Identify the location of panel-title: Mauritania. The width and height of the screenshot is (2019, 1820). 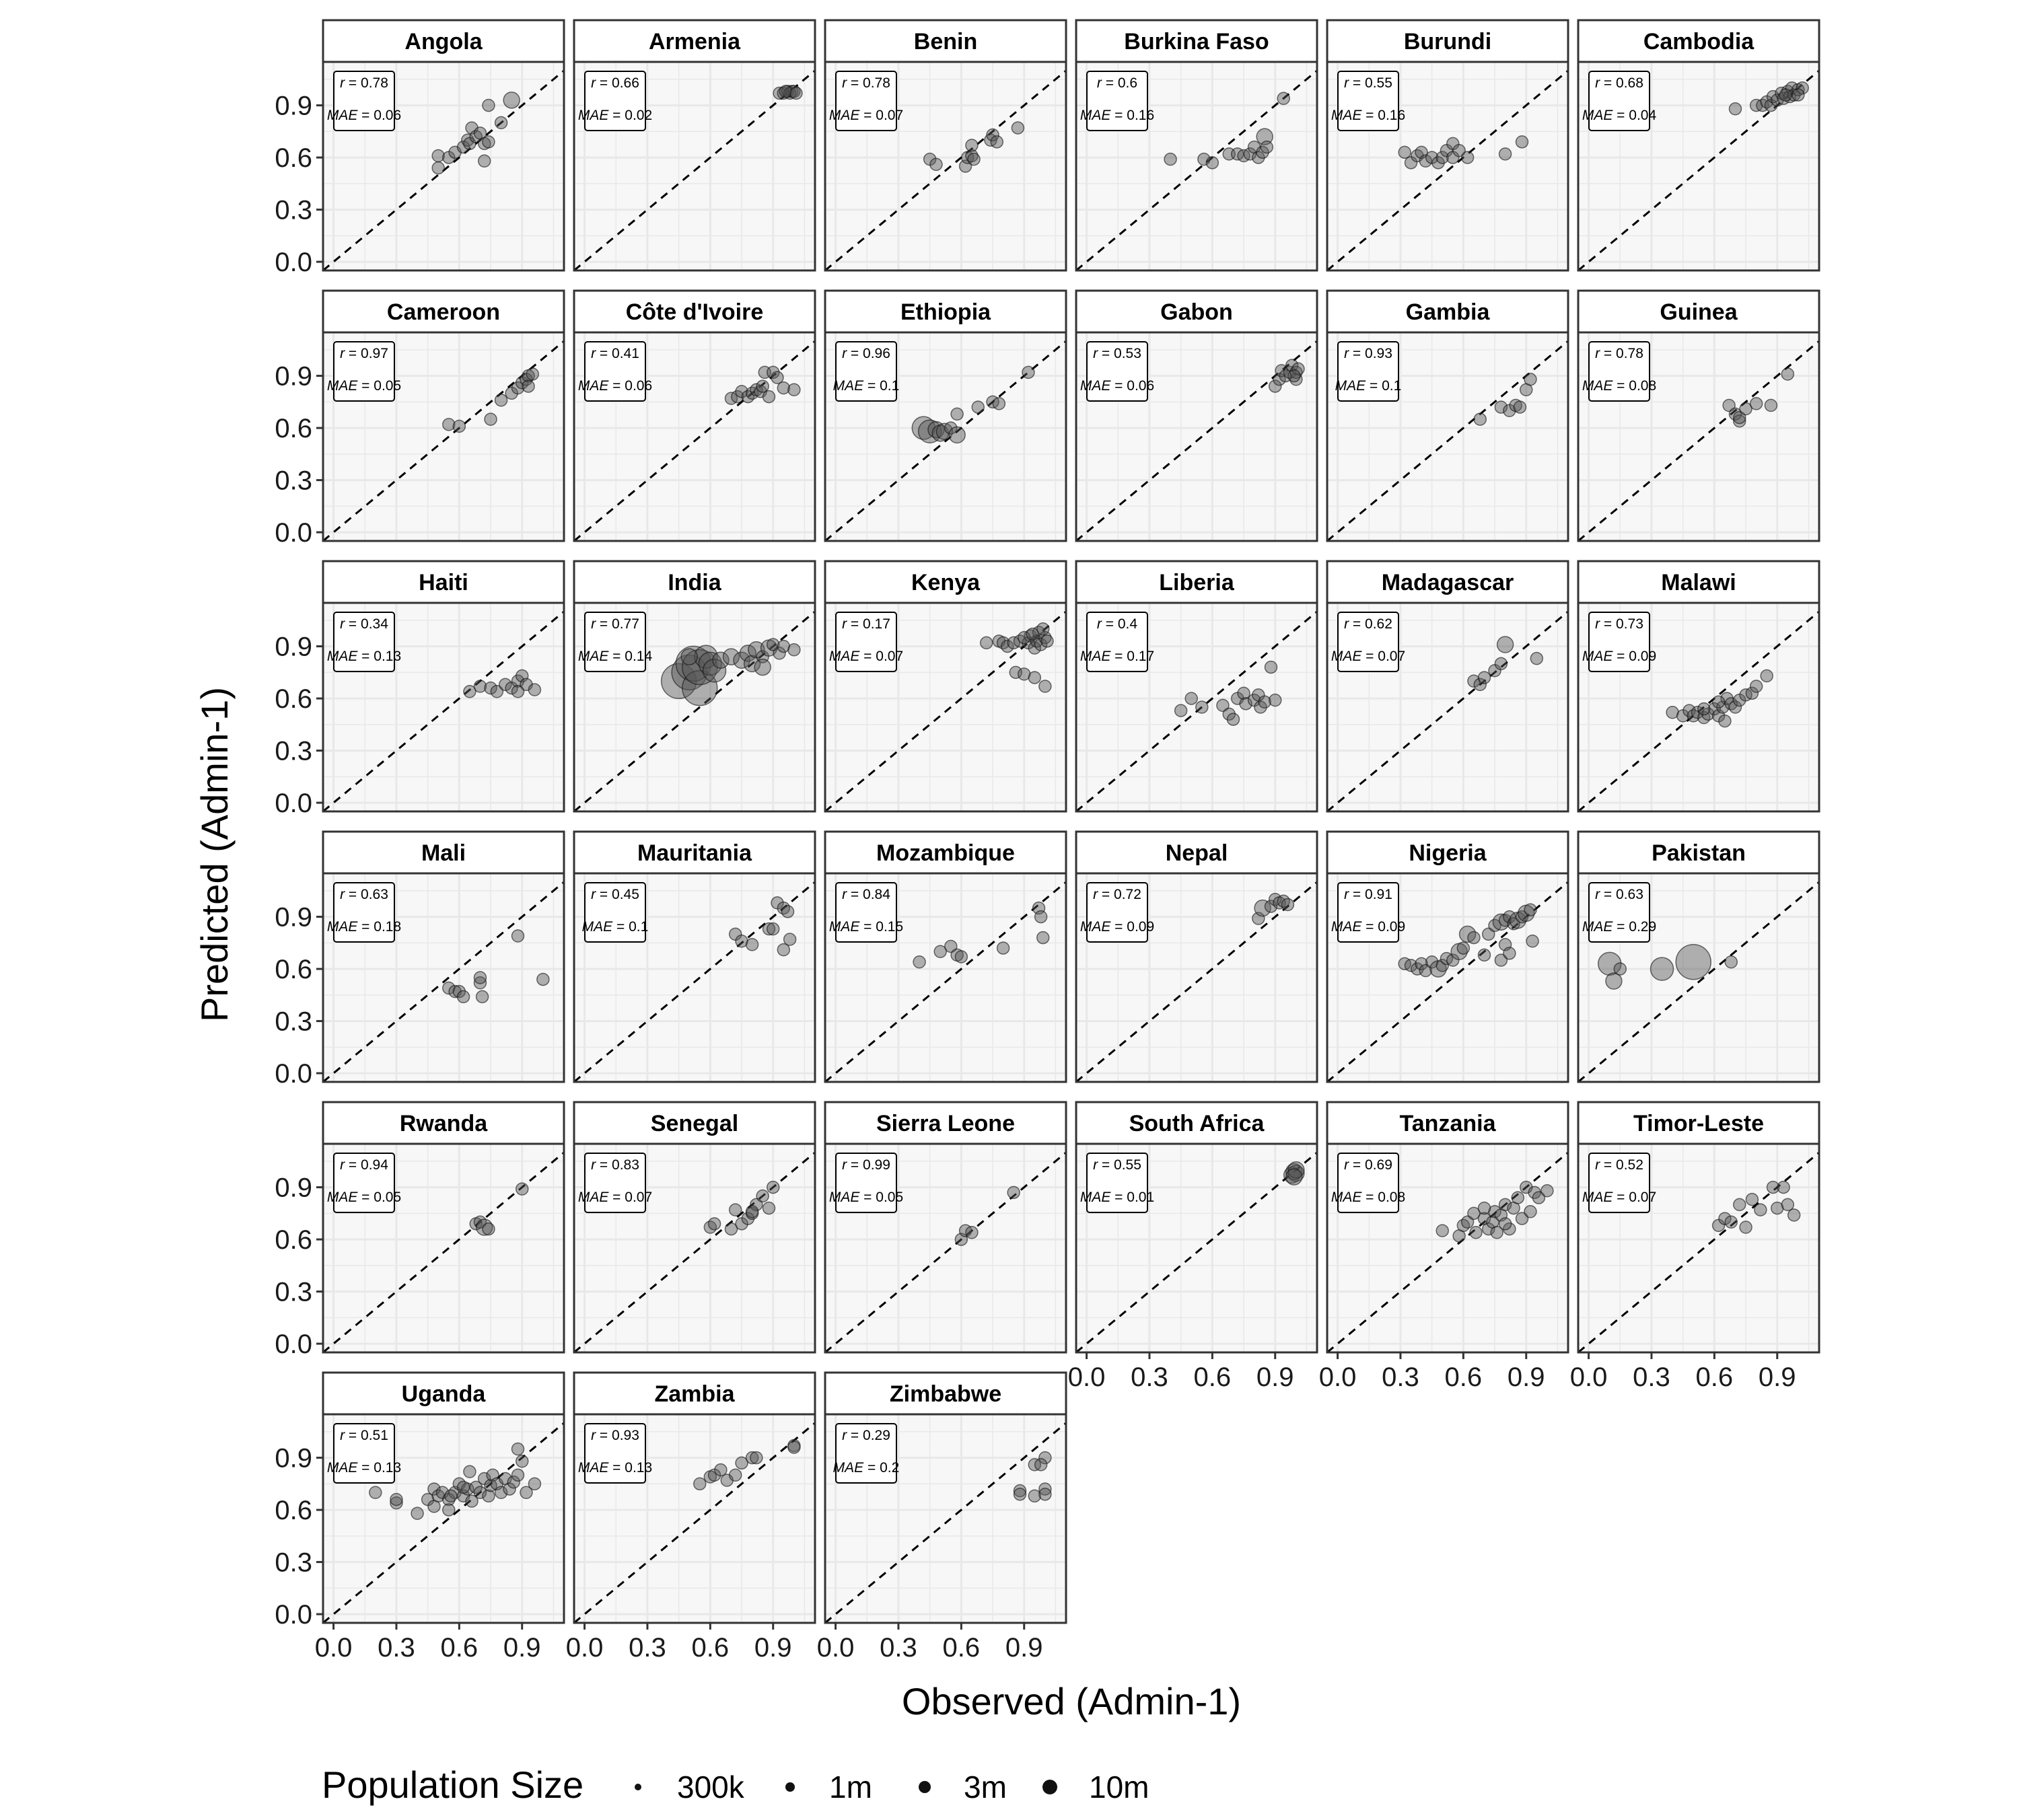
(695, 853).